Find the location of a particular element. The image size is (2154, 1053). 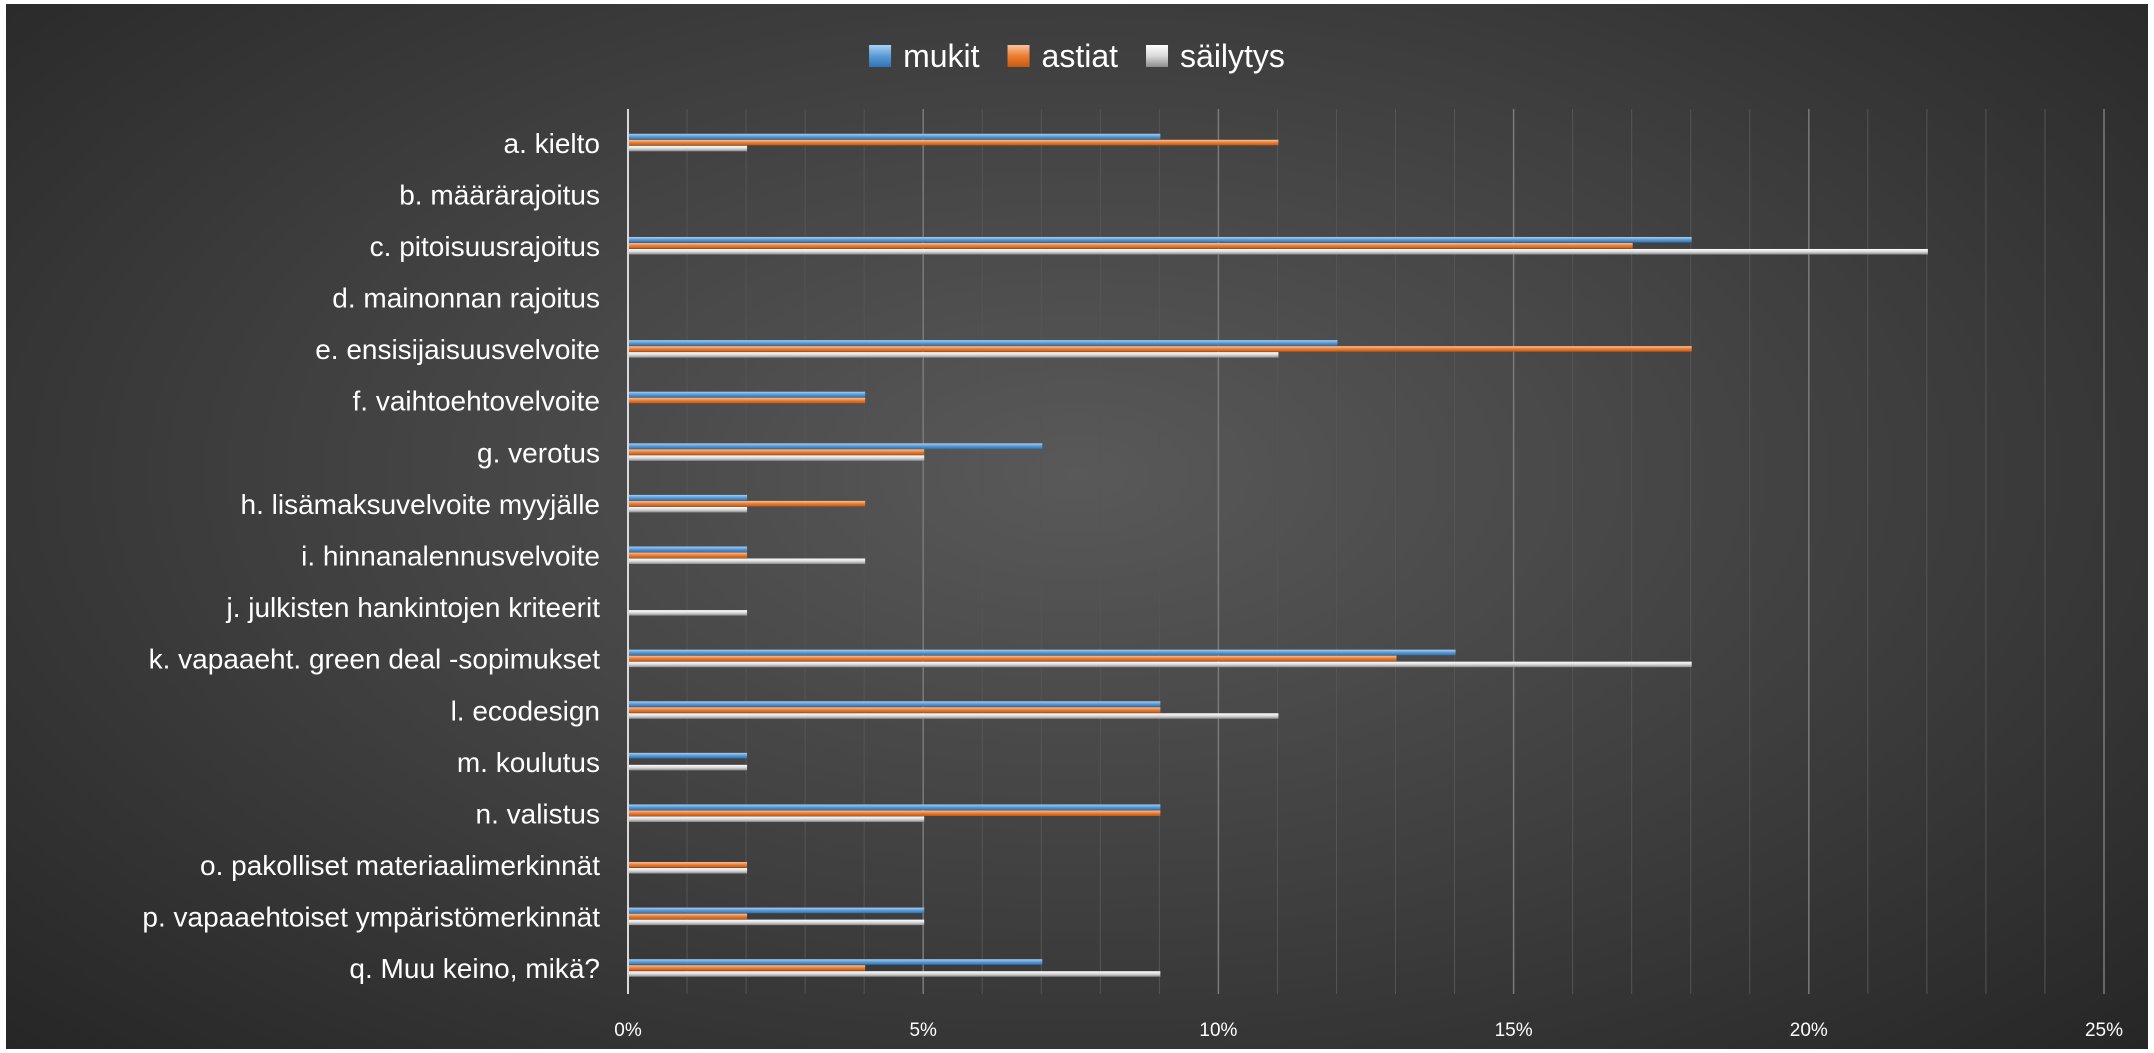

legend-item: säilytys is located at coordinates (1215, 56).